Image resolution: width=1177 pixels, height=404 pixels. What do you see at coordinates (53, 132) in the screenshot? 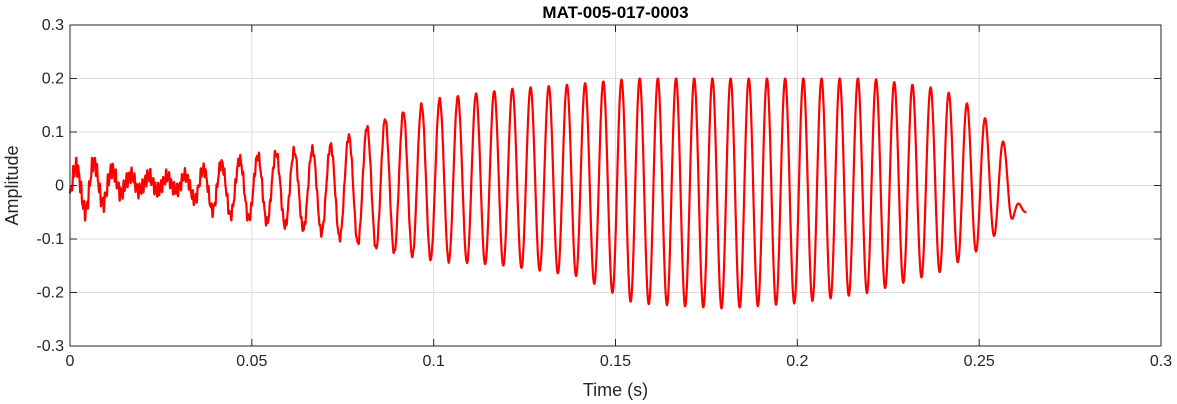
I see `y-tick-label: 0.1` at bounding box center [53, 132].